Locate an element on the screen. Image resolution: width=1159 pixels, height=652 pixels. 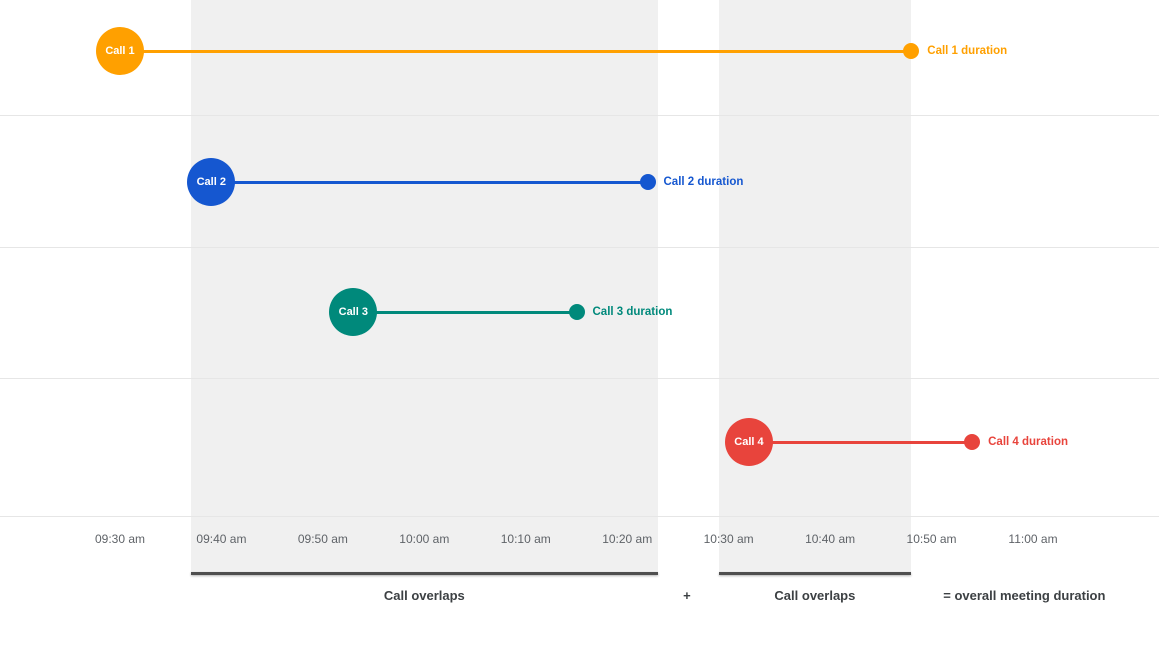
x-tick-label: 11:00 am is located at coordinates (1033, 539).